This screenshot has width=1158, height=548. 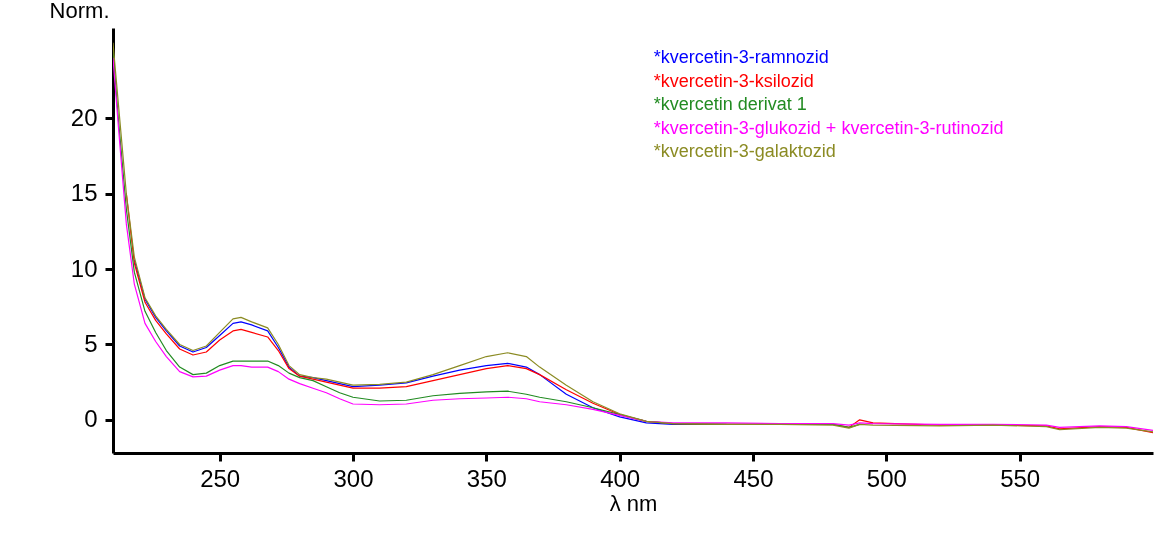 What do you see at coordinates (1020, 478) in the screenshot?
I see `x-tick-label: 550` at bounding box center [1020, 478].